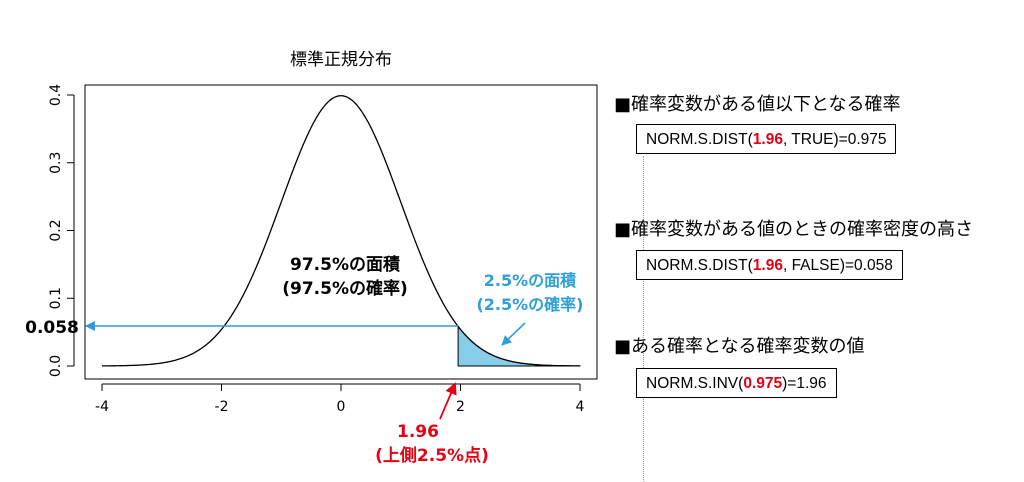 This screenshot has height=482, width=1024. Describe the element at coordinates (56, 298) in the screenshot. I see `y-tick-label: 0.1` at that location.